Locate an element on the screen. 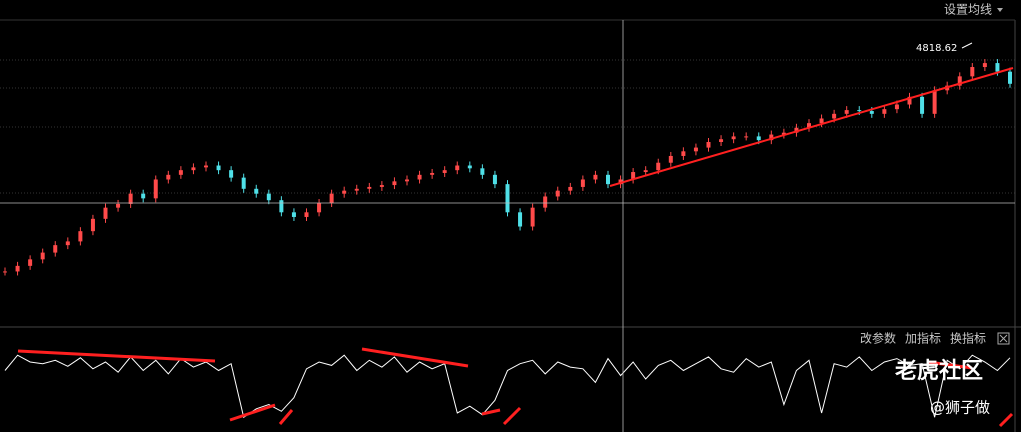 The image size is (1021, 432). close-icon is located at coordinates (1003, 338).